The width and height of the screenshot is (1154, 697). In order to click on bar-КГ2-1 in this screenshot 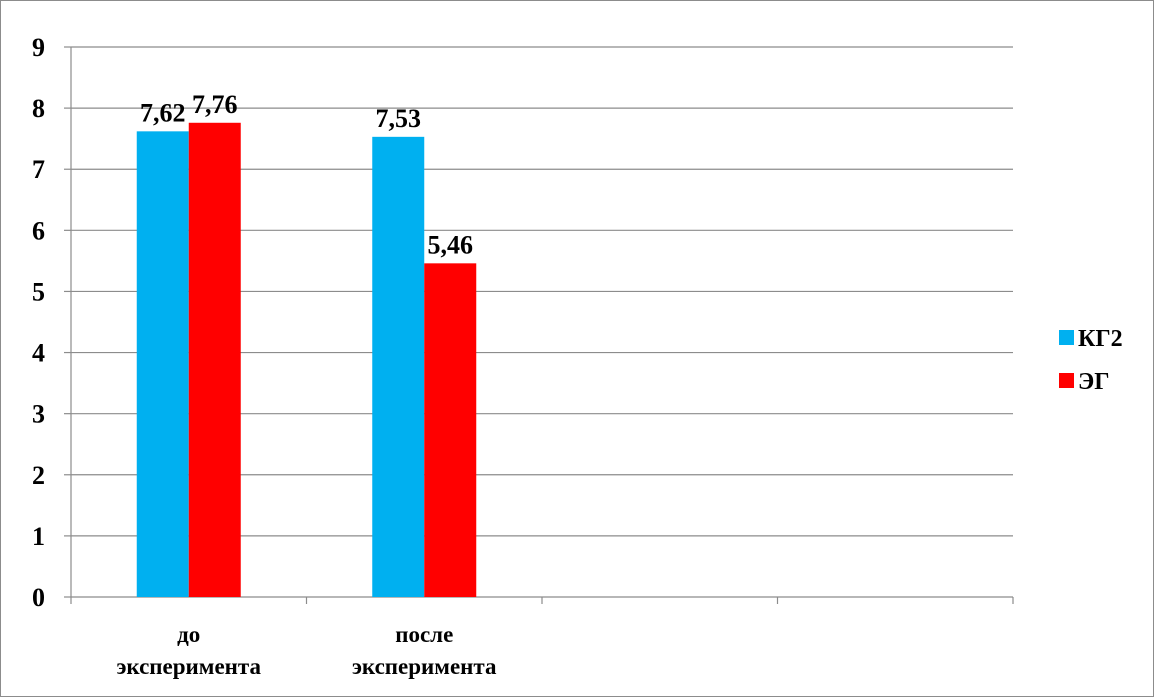, I will do `click(398, 367)`.